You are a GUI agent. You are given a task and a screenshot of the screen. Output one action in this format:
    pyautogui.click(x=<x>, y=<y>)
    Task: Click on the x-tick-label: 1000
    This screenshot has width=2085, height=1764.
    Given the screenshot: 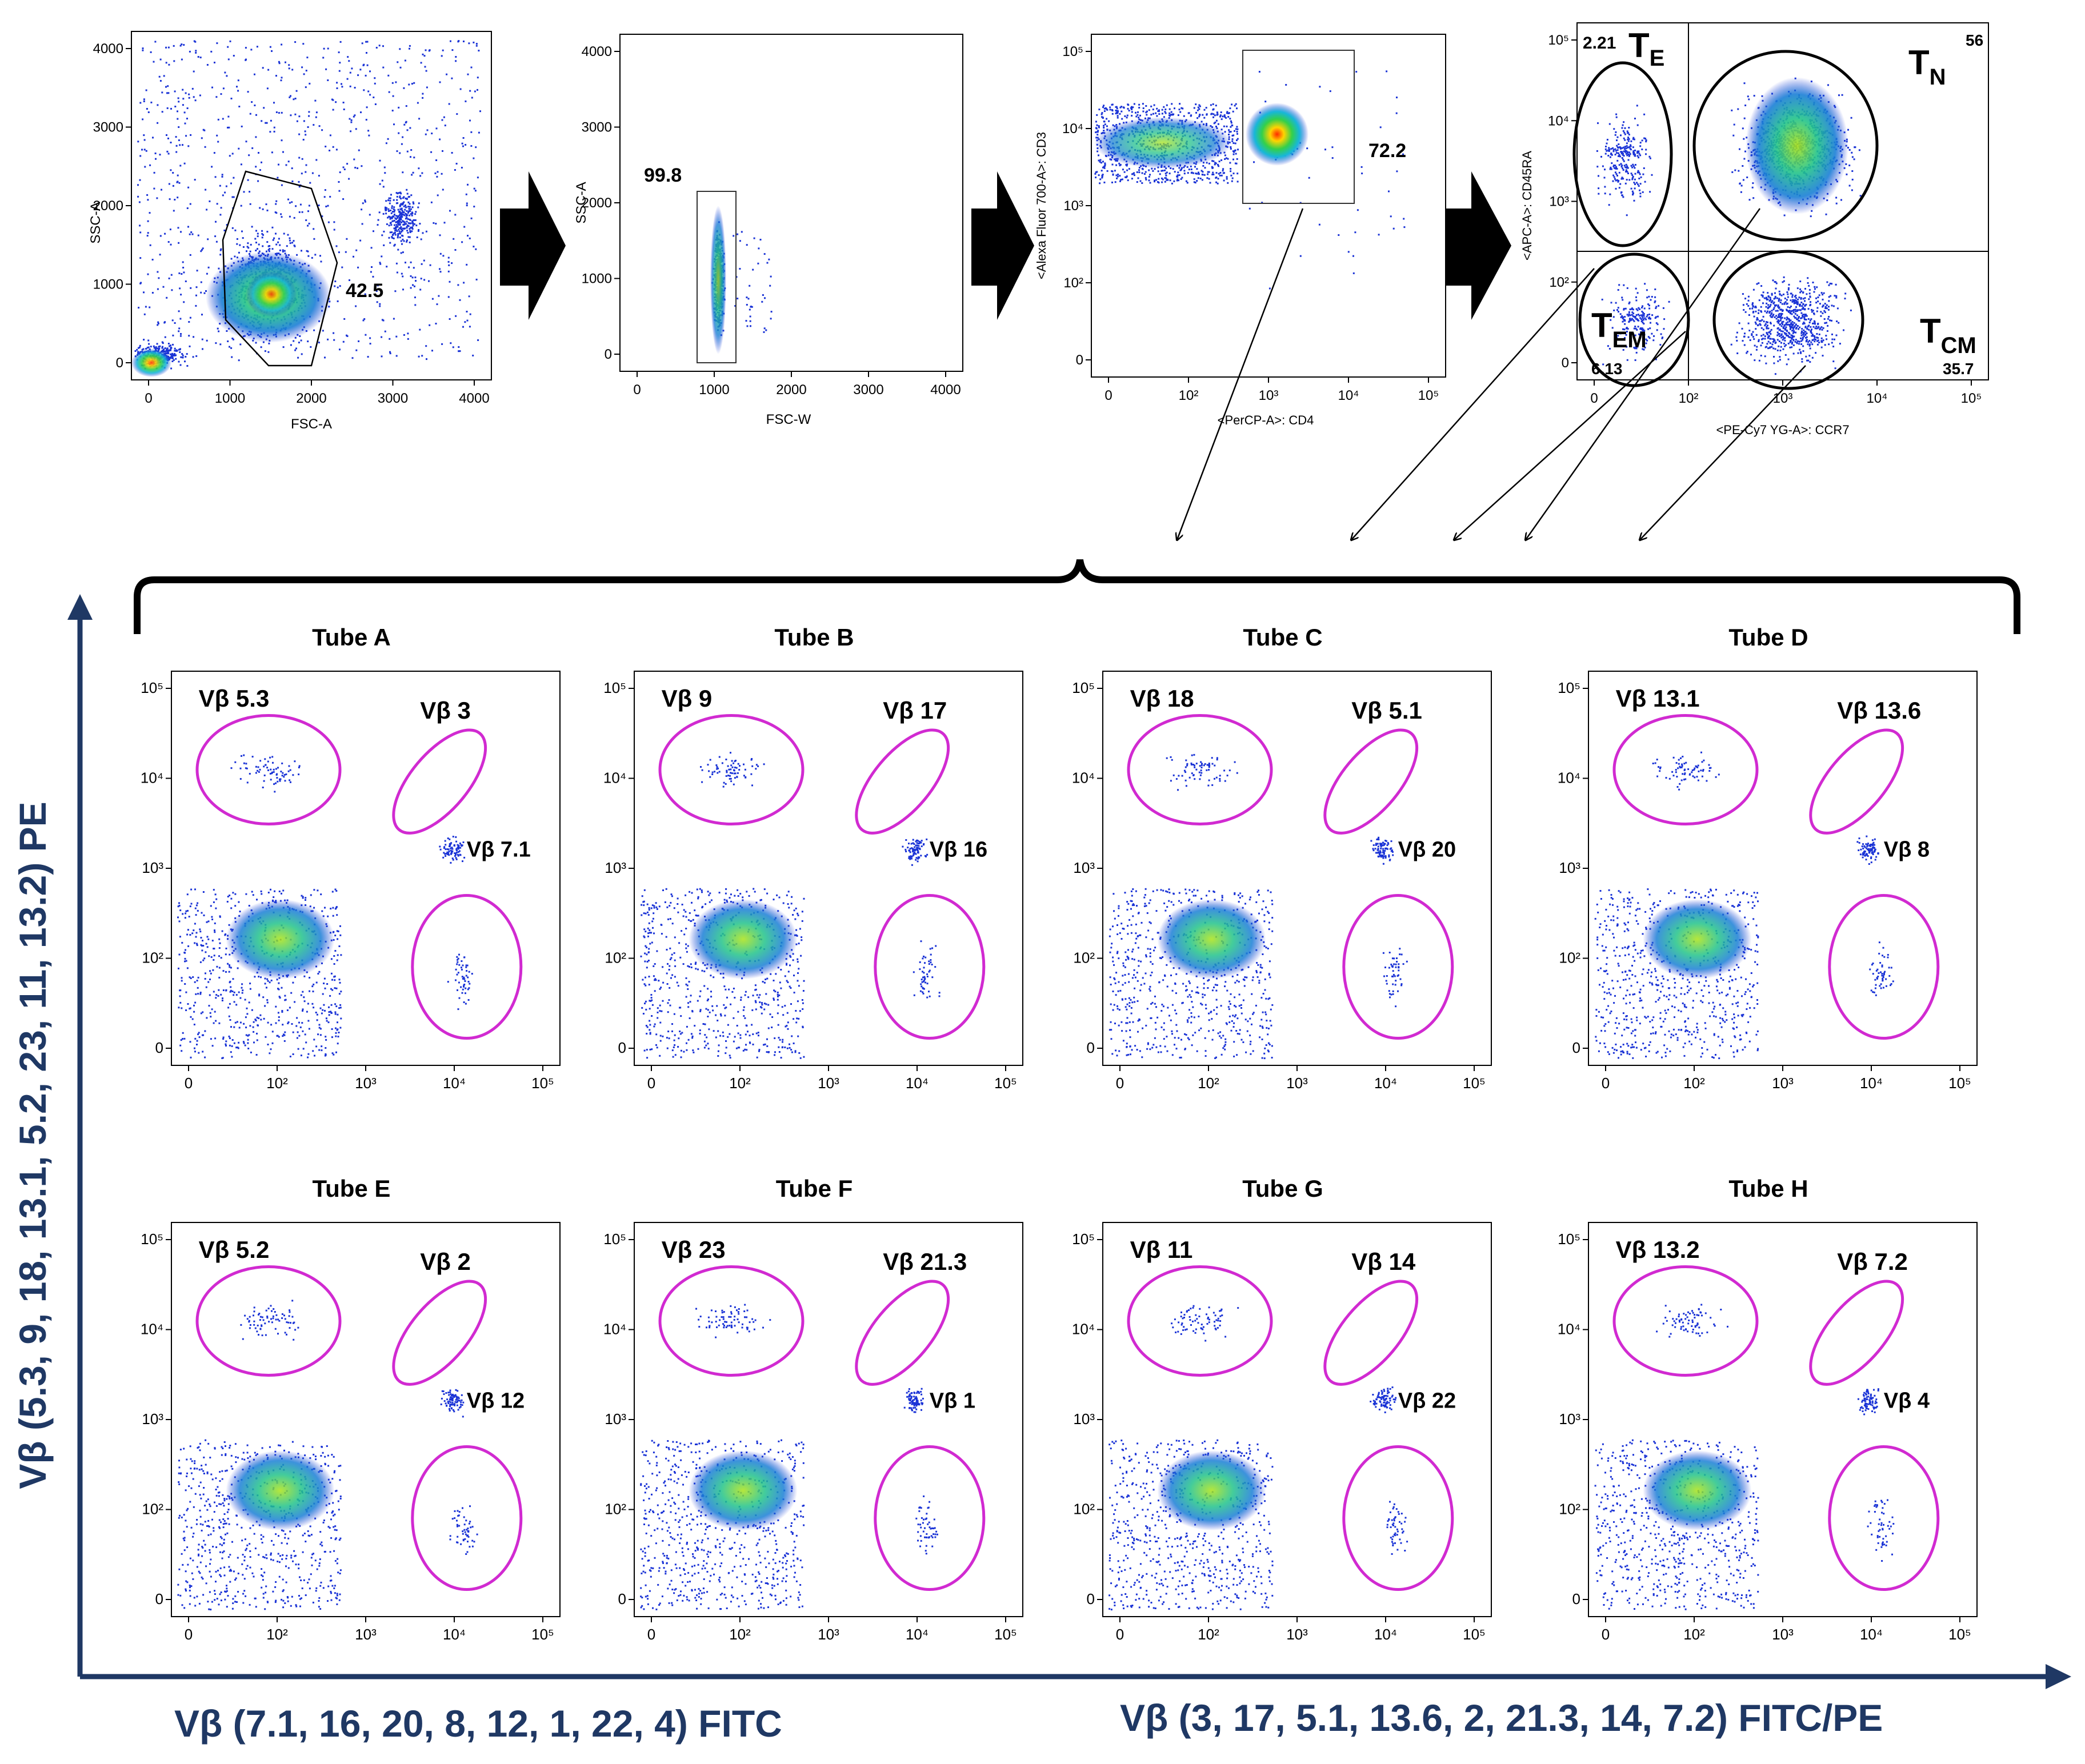 What is the action you would take?
    pyautogui.click(x=230, y=399)
    